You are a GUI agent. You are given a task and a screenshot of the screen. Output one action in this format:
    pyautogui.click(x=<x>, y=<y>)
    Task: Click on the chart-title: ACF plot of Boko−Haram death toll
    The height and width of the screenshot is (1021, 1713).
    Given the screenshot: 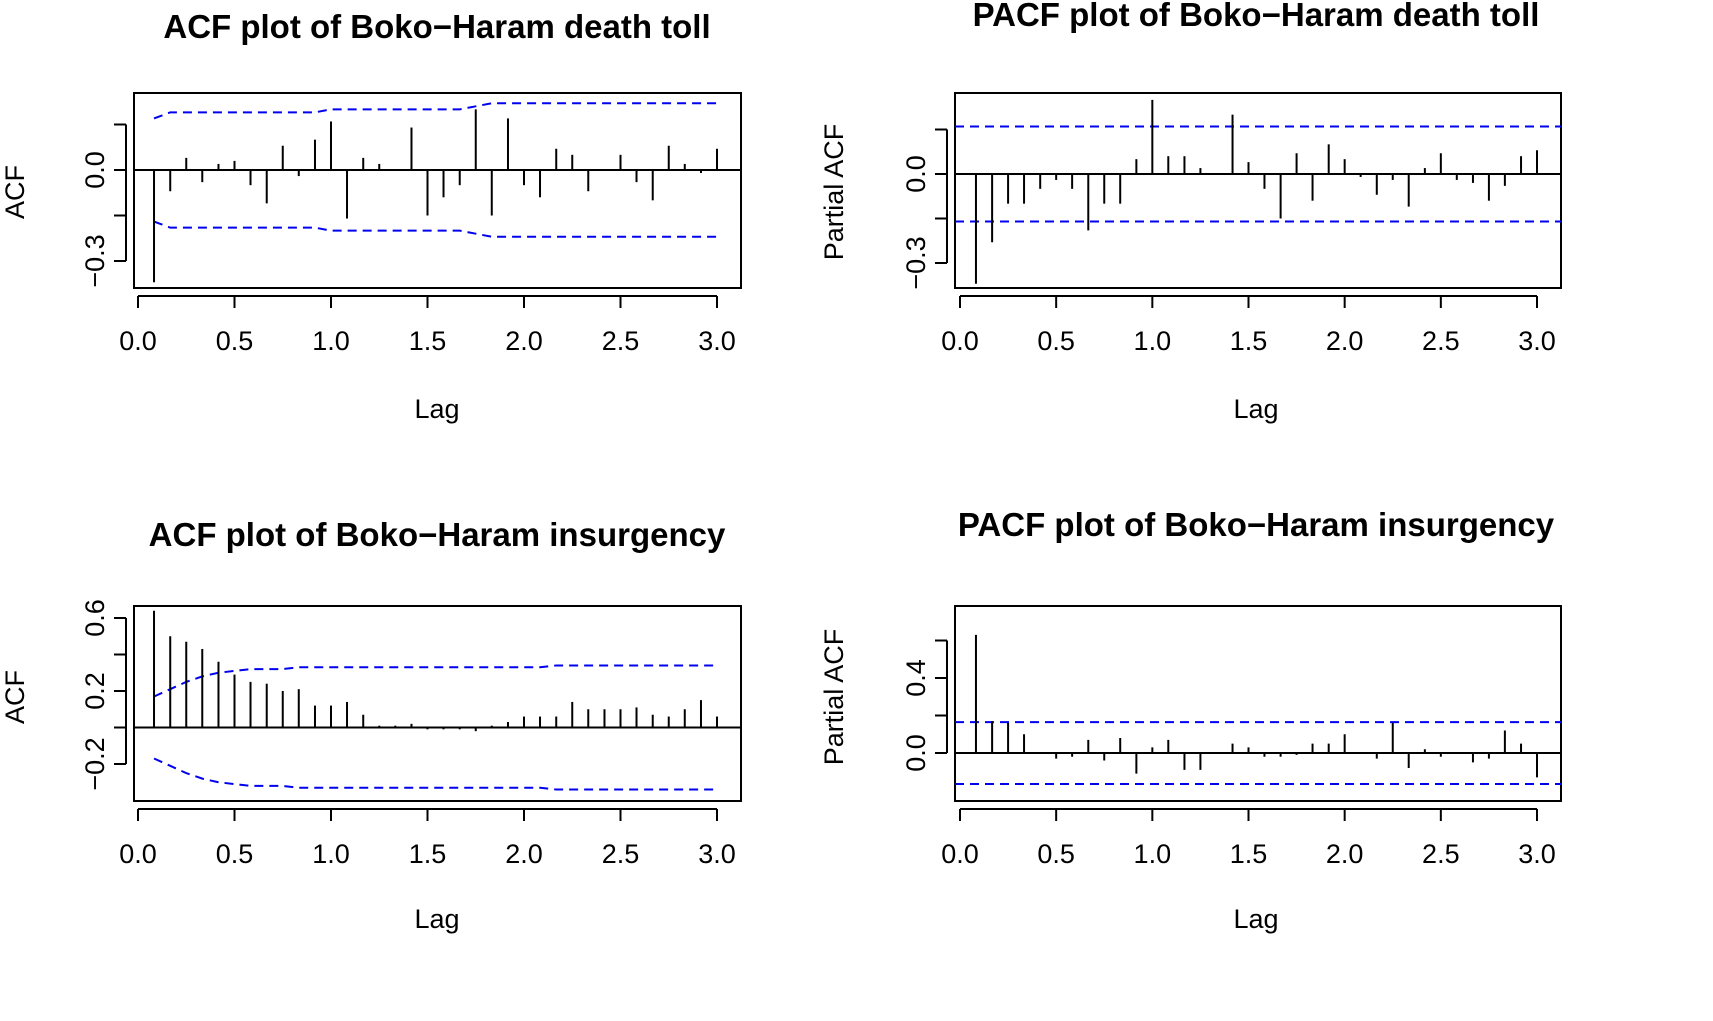 What is the action you would take?
    pyautogui.click(x=436, y=26)
    